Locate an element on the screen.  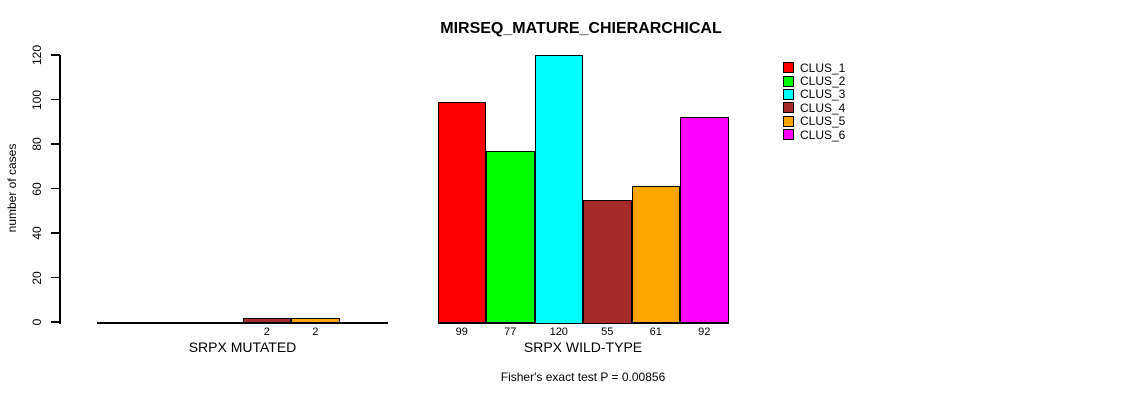
legend-item: CLUS_6 is located at coordinates (814, 134).